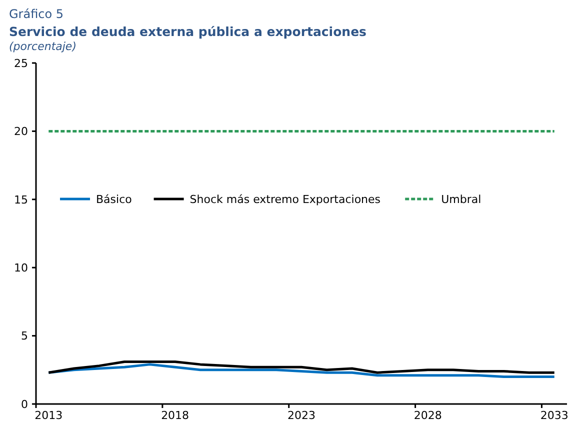  What do you see at coordinates (21, 199) in the screenshot?
I see `y-tick-label: 15` at bounding box center [21, 199].